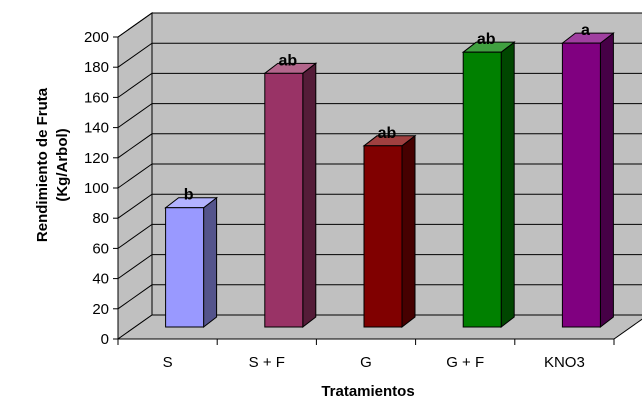  I want to click on x-tick-label: S + F, so click(267, 362).